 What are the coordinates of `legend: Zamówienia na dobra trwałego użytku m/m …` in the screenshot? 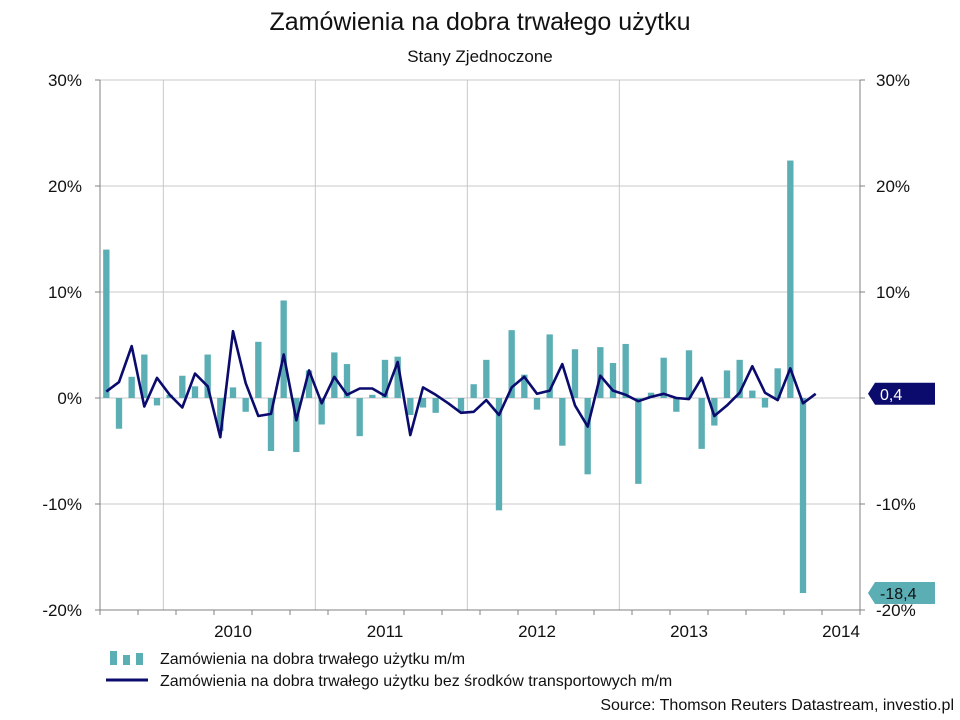 It's located at (389, 670).